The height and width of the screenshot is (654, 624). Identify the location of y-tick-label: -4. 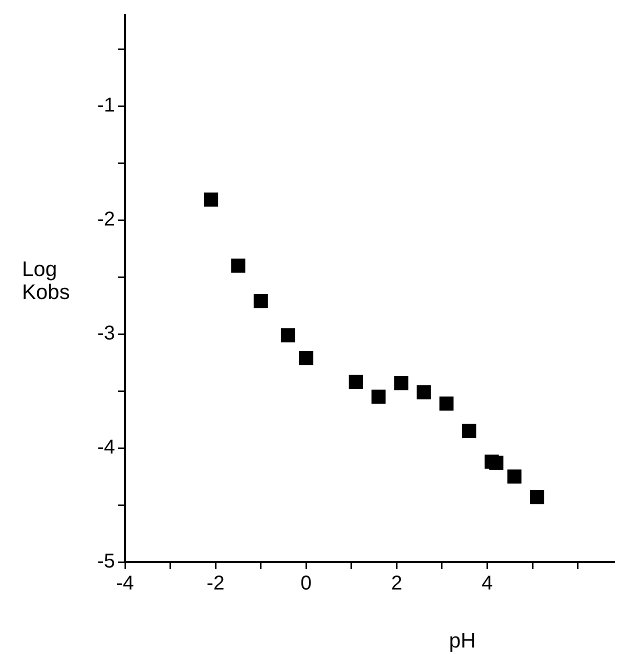
(106, 447).